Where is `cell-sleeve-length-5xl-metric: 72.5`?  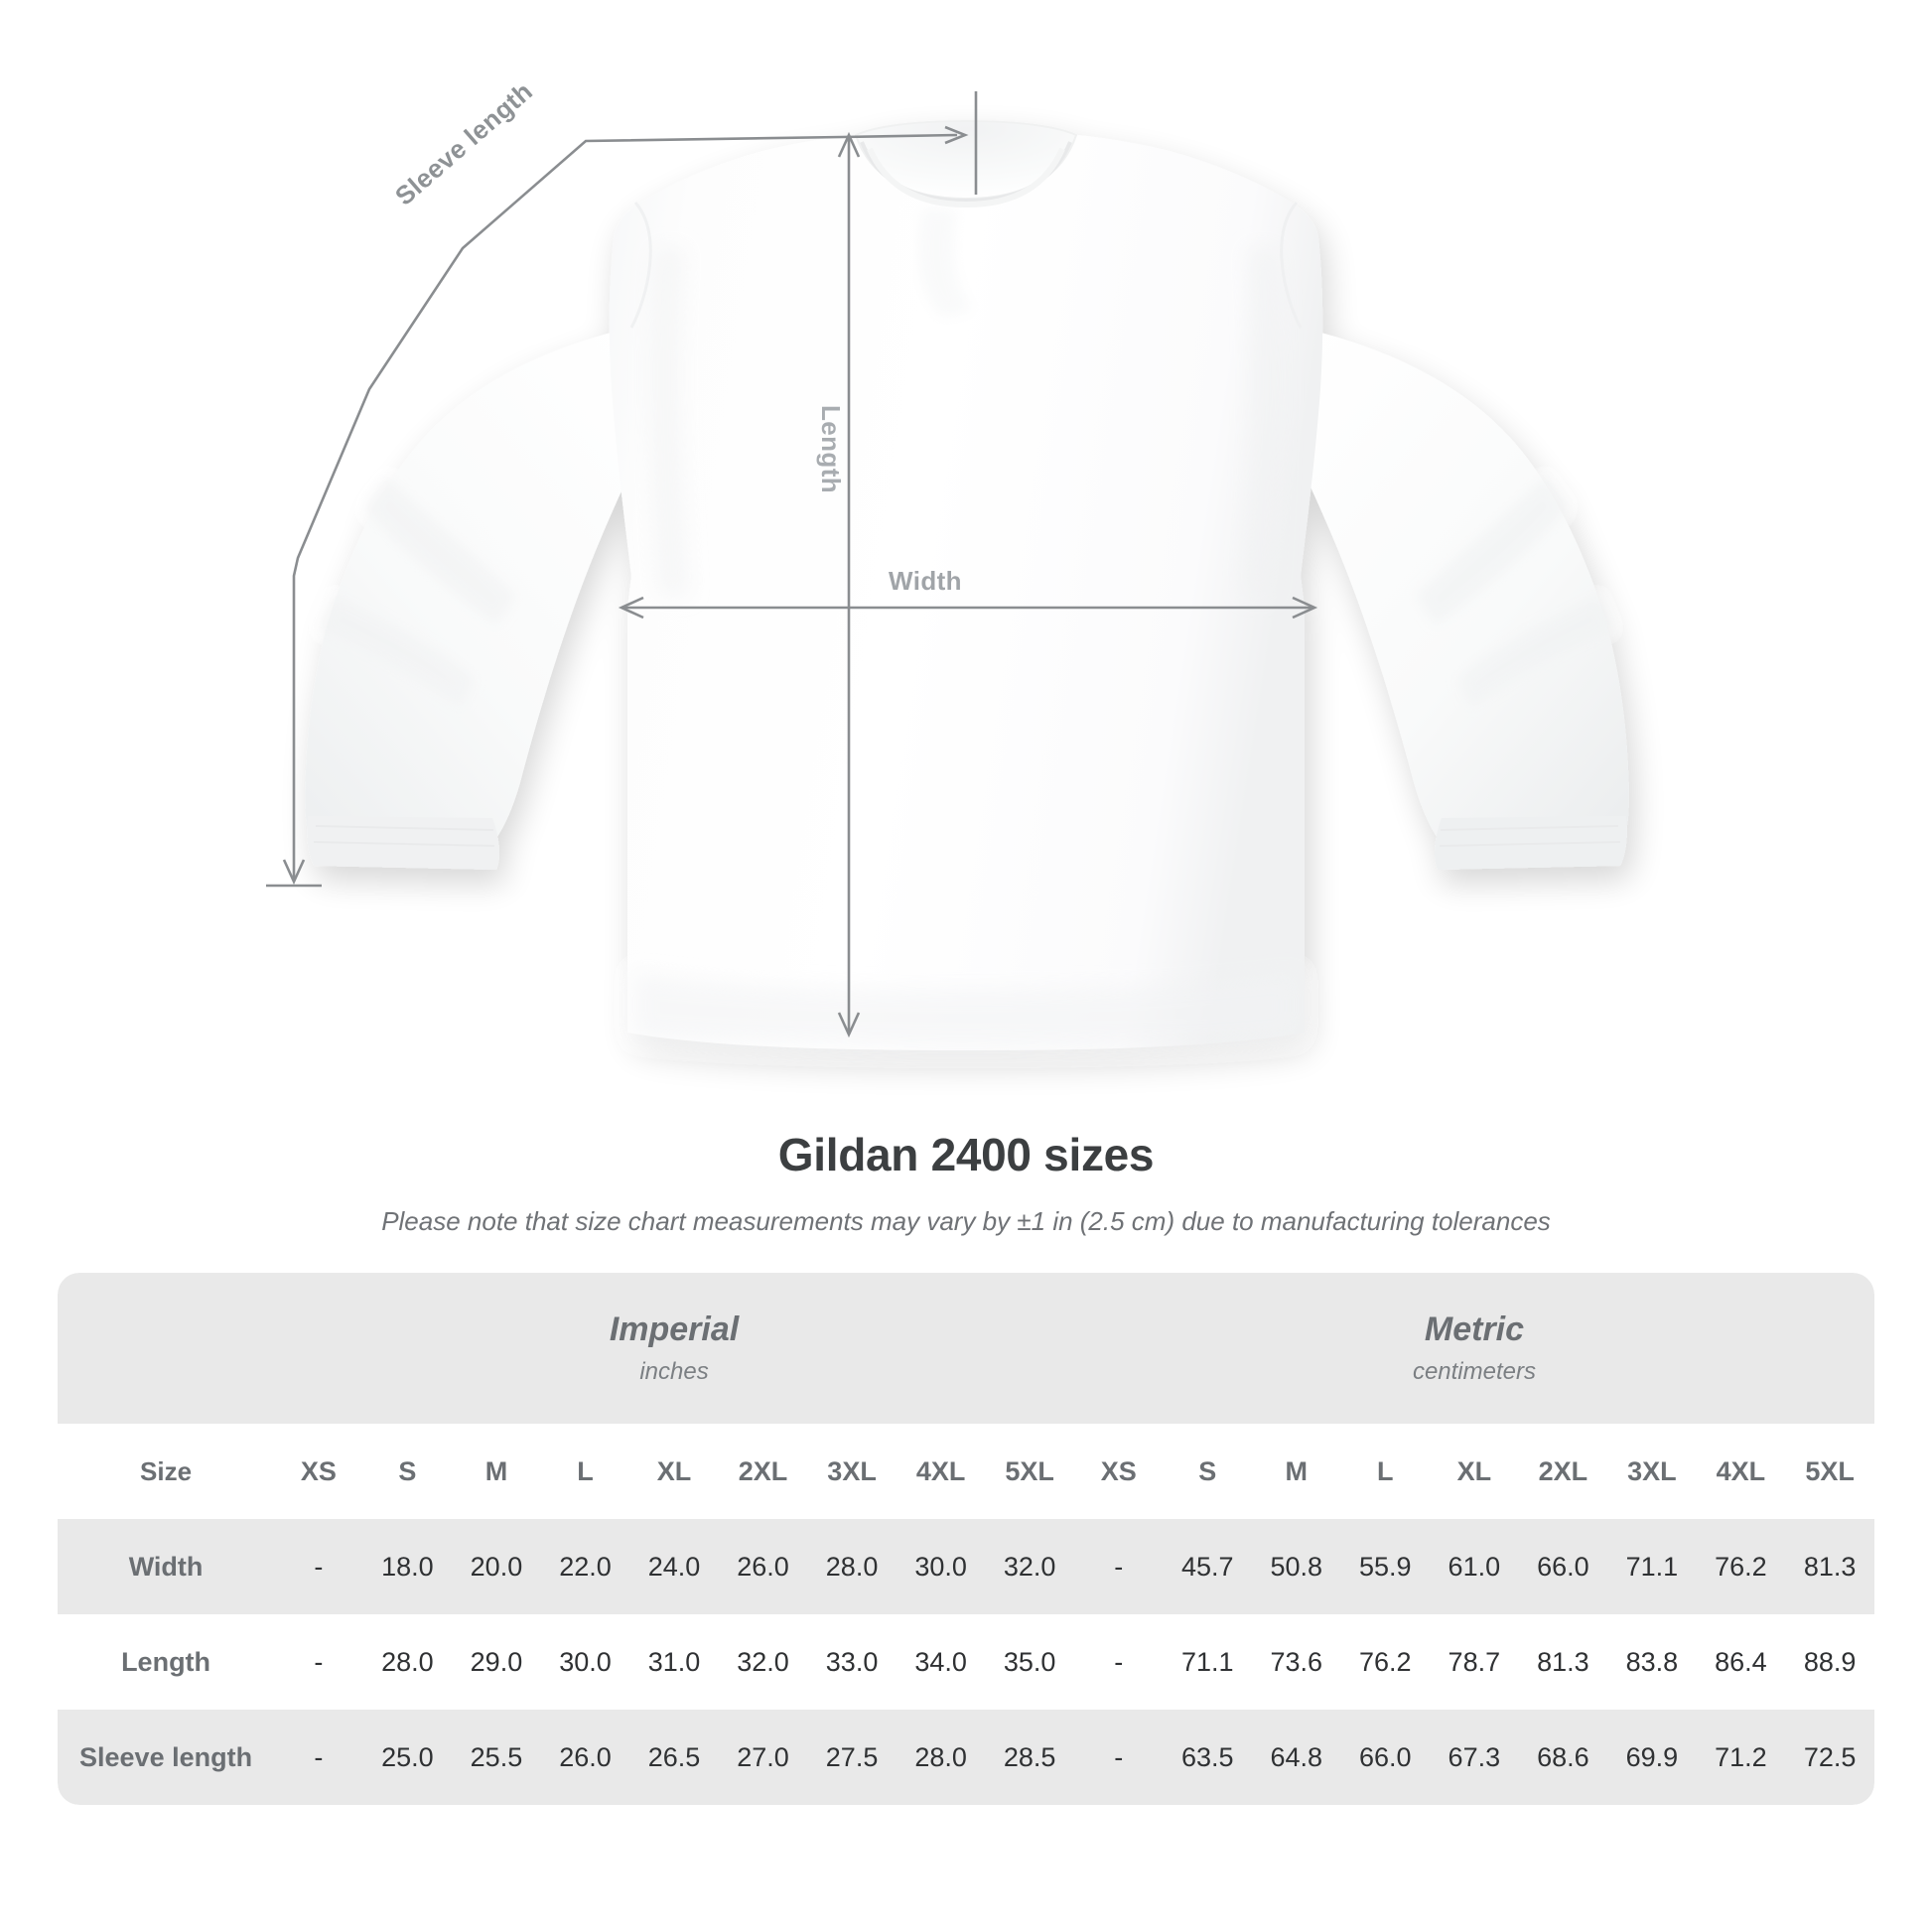 cell-sleeve-length-5xl-metric: 72.5 is located at coordinates (1830, 1756).